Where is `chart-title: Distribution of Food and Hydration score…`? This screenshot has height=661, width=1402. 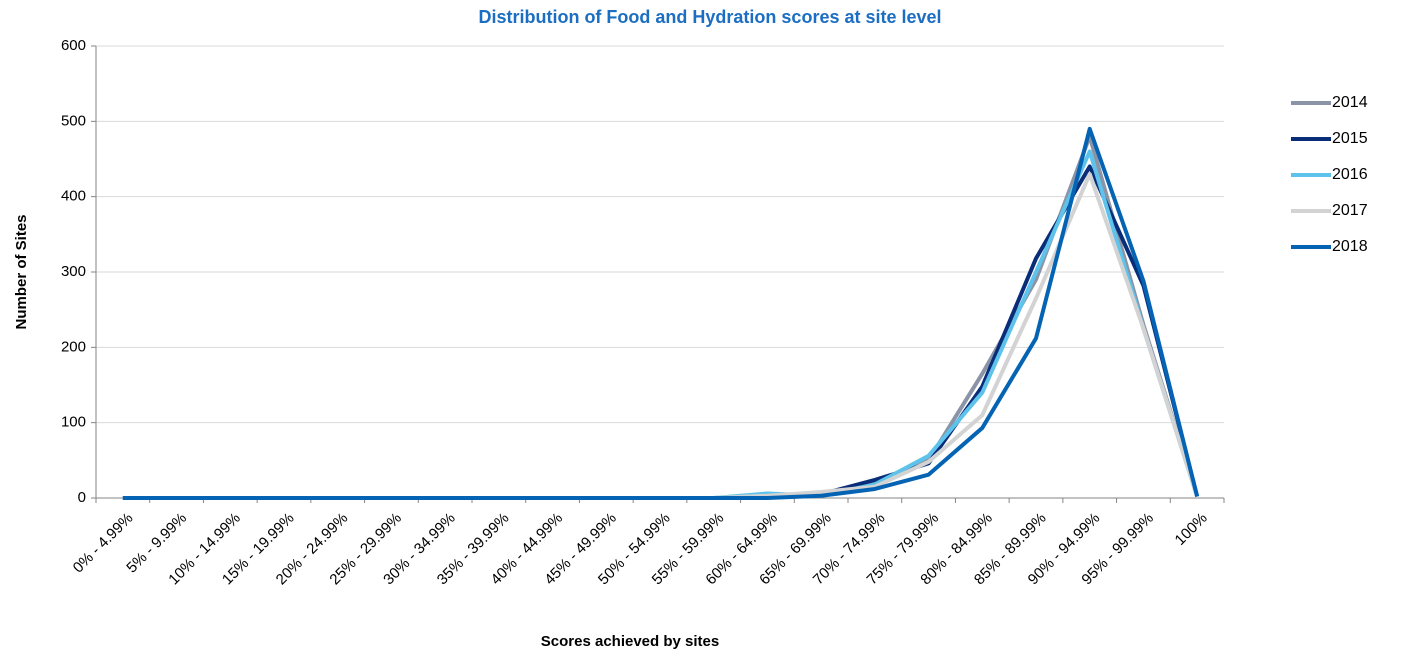
chart-title: Distribution of Food and Hydration score… is located at coordinates (709, 17).